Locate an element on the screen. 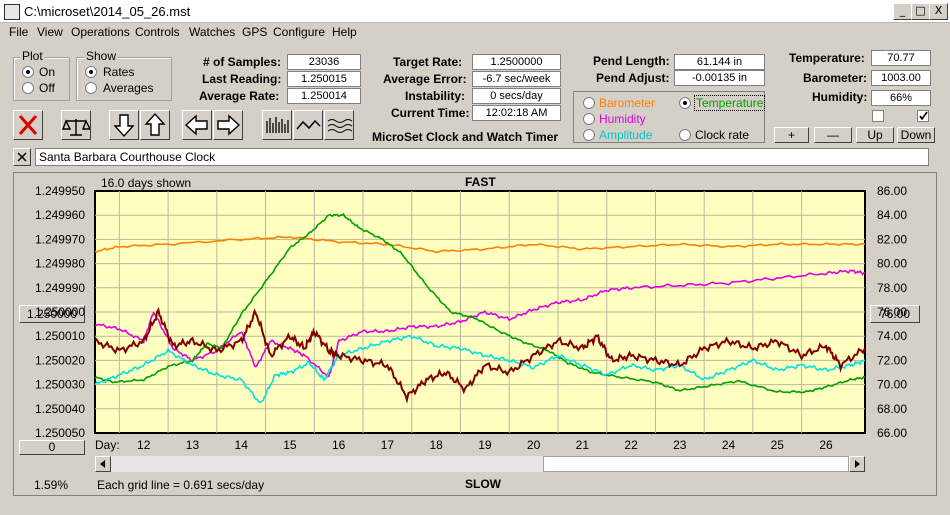 The width and height of the screenshot is (950, 515). right-tick-label: 84.00 is located at coordinates (892, 215).